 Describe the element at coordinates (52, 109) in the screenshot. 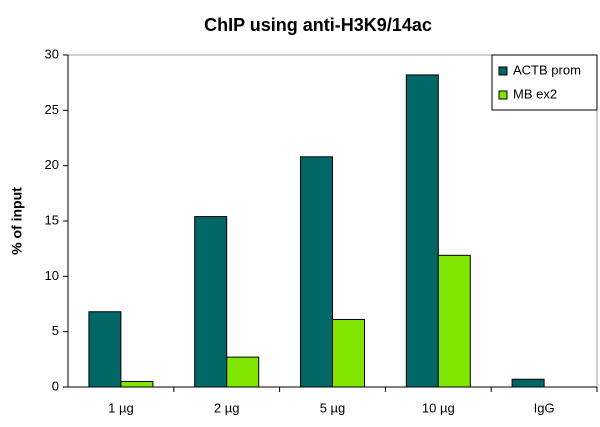

I see `y-tick-label: 25` at that location.